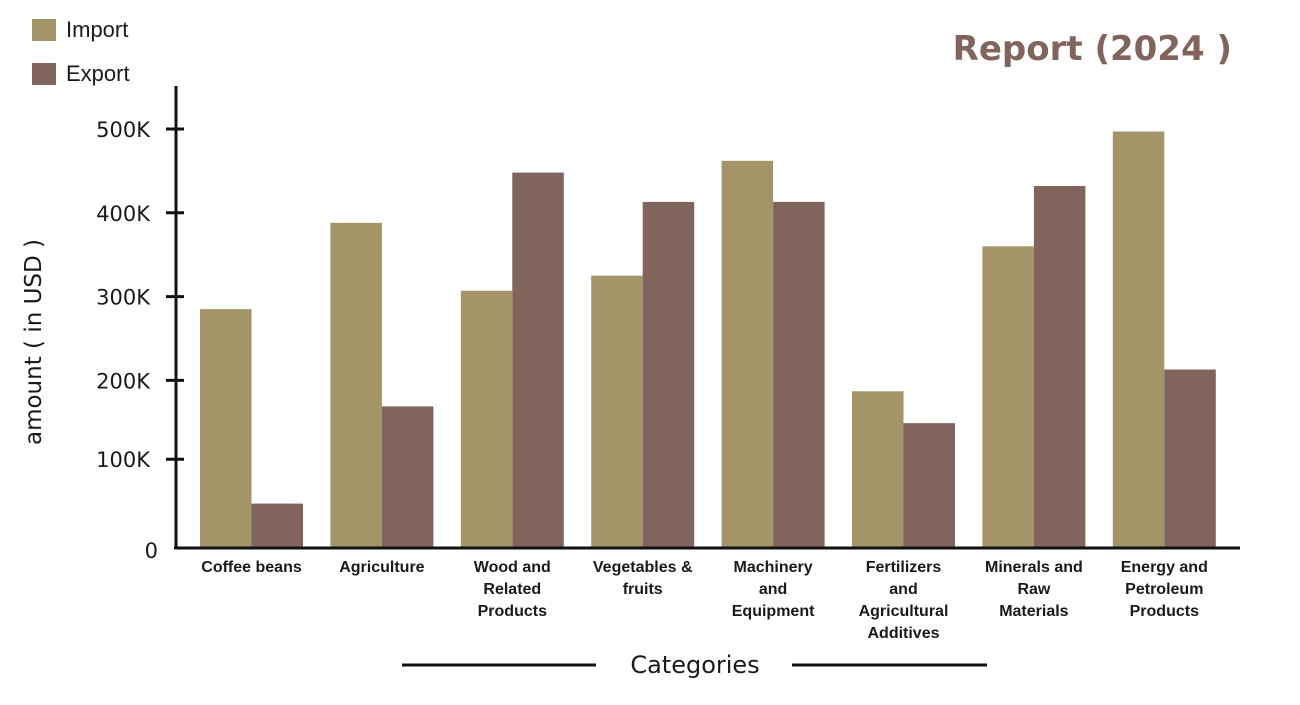  What do you see at coordinates (904, 600) in the screenshot?
I see `category-label: Fertilizers and Agricultural Additives` at bounding box center [904, 600].